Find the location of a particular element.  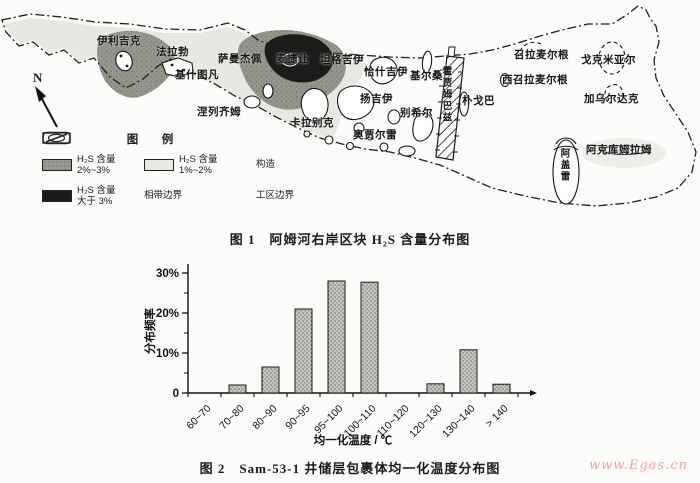

map-place-label: 伊利吉克 is located at coordinates (119, 41).